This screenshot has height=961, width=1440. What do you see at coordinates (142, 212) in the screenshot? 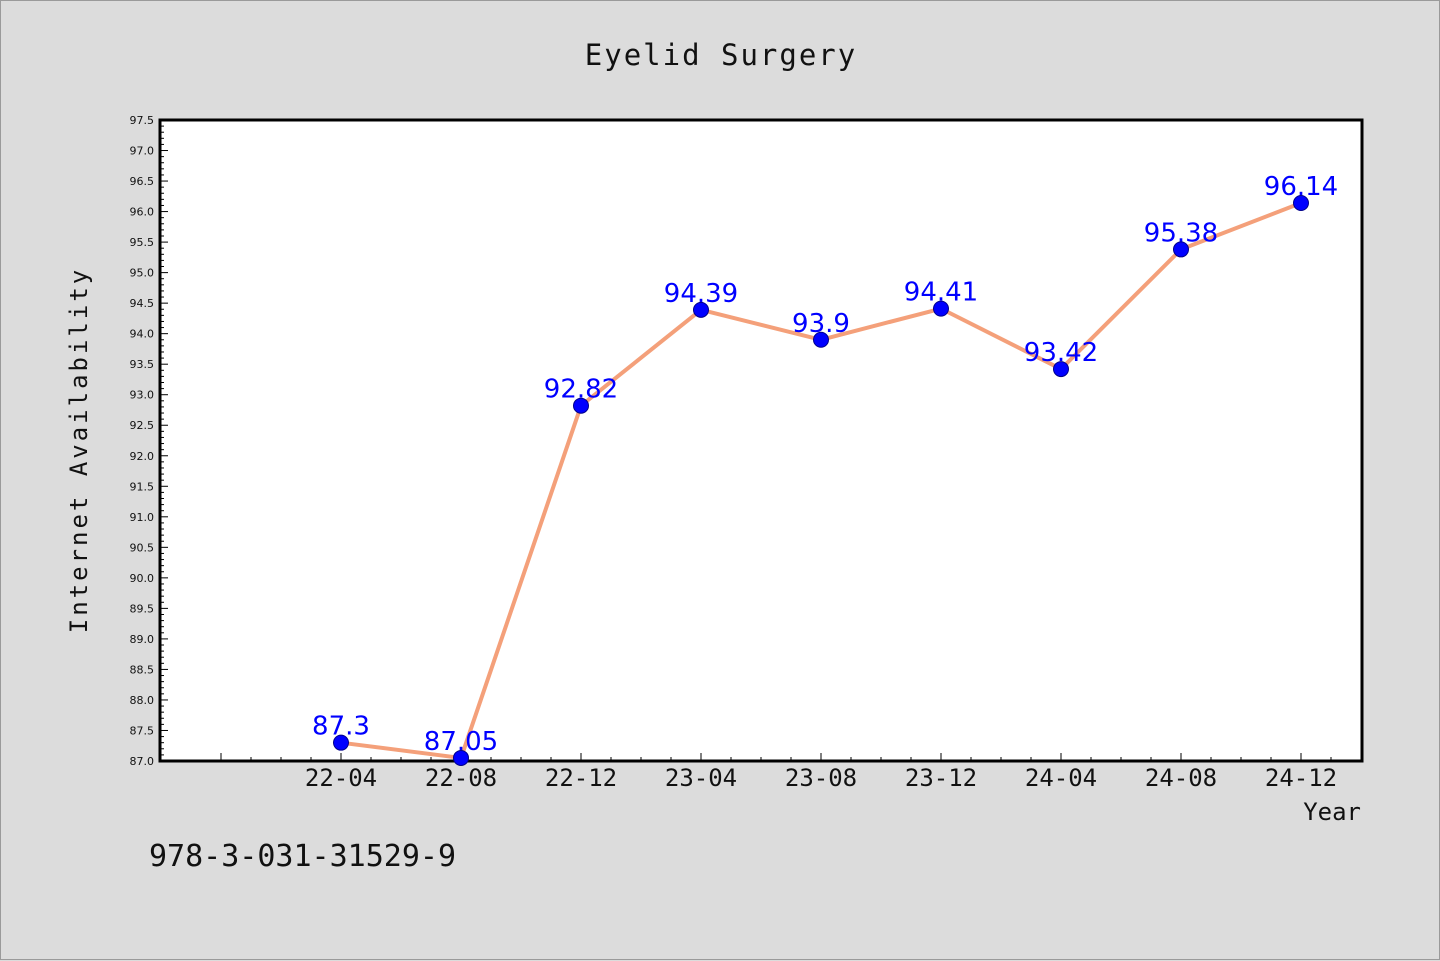
I see `y-tick-label: 96.0` at bounding box center [142, 212].